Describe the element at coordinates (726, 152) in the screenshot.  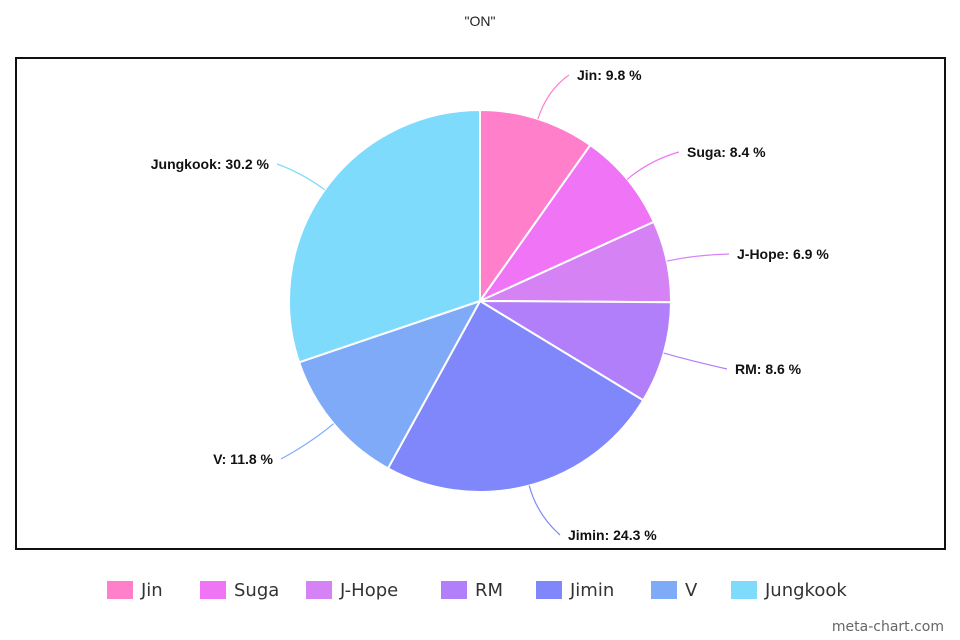
I see `data-label-suga: Suga: 8.4 %` at that location.